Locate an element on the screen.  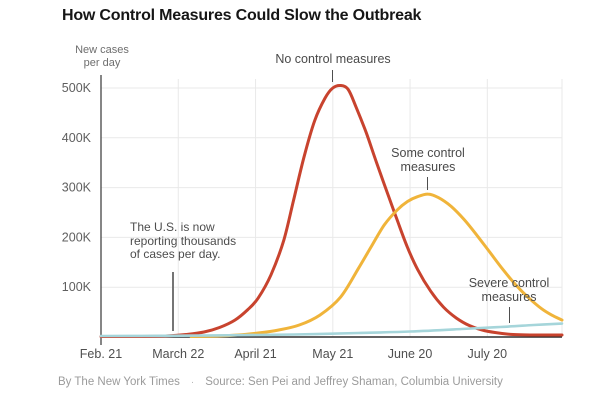
y-axis-unit-label: New cases per day is located at coordinates (102, 56).